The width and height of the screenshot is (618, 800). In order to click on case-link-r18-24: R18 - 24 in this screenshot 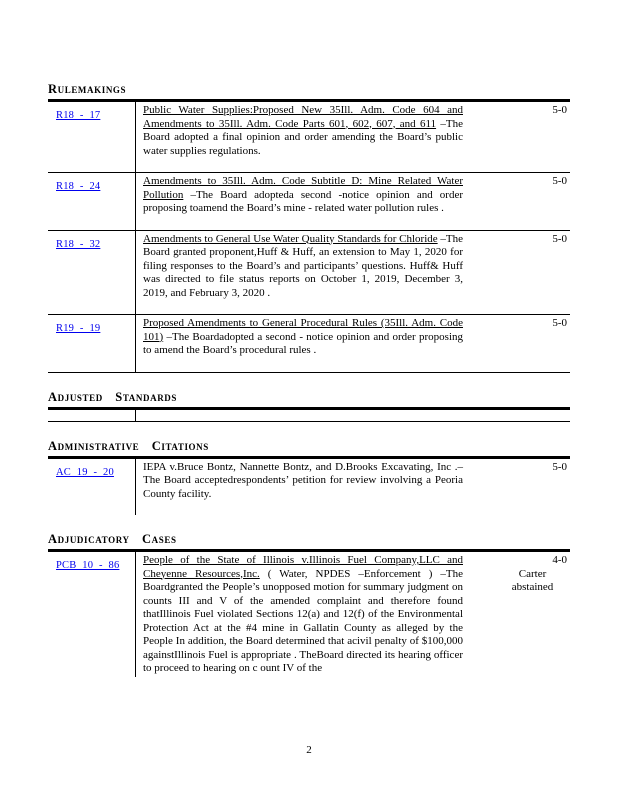, I will do `click(78, 186)`.